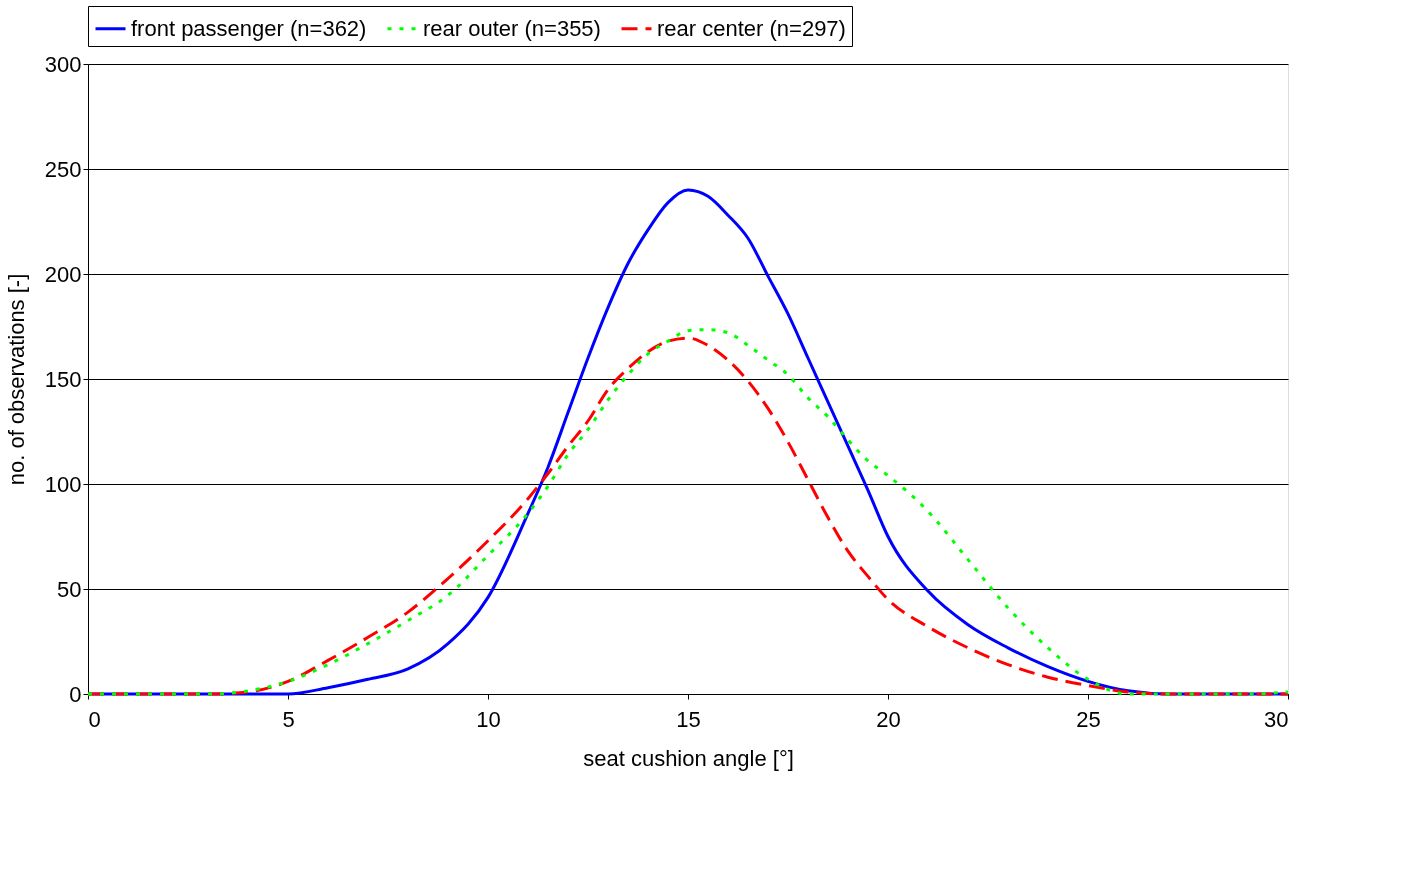 The image size is (1409, 874). I want to click on x-tick-label: 30, so click(1276, 719).